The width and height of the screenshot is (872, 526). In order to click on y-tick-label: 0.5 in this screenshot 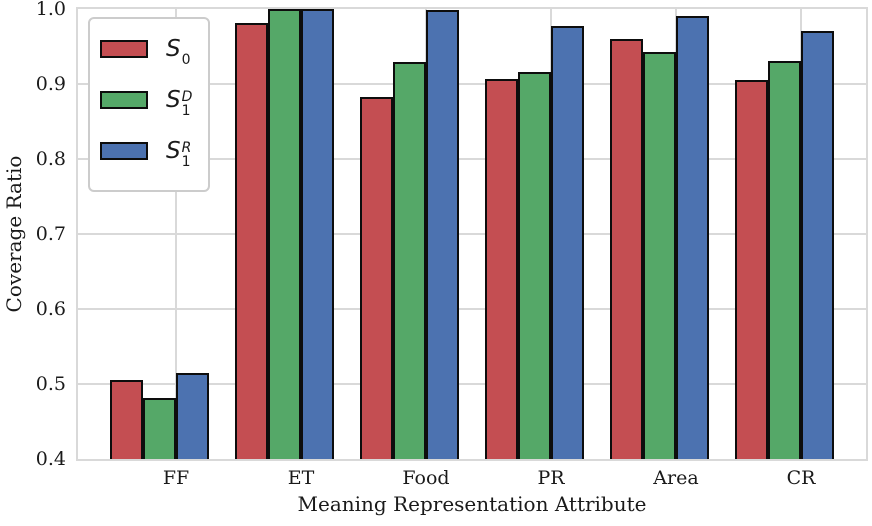, I will do `click(50, 384)`.